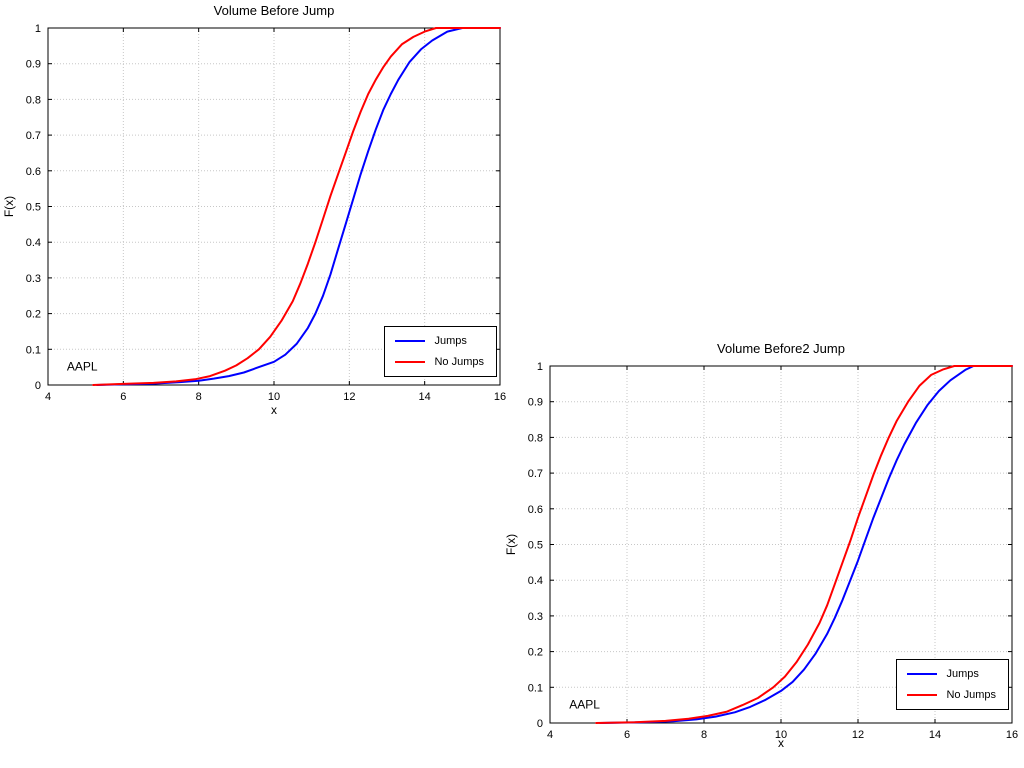  I want to click on chart-title: Volume Before Jump, so click(274, 10).